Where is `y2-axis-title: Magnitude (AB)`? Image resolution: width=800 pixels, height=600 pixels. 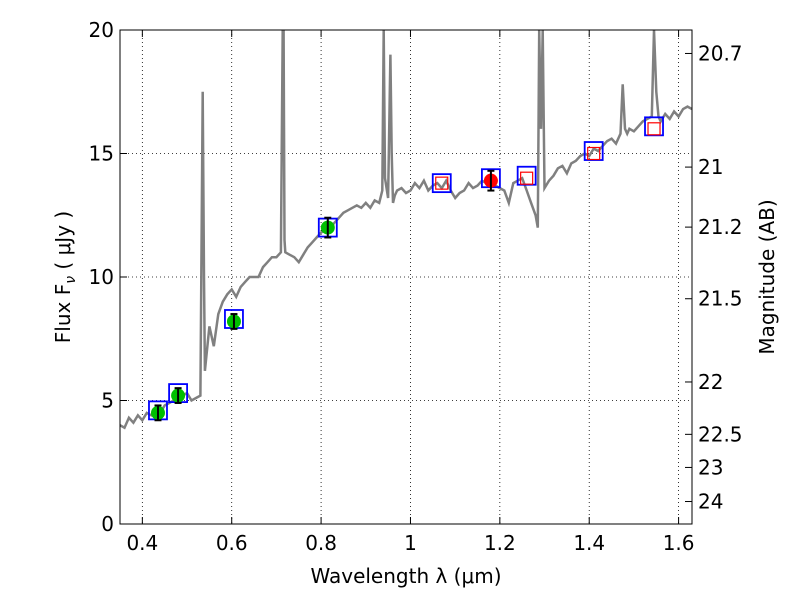 y2-axis-title: Magnitude (AB) is located at coordinates (767, 276).